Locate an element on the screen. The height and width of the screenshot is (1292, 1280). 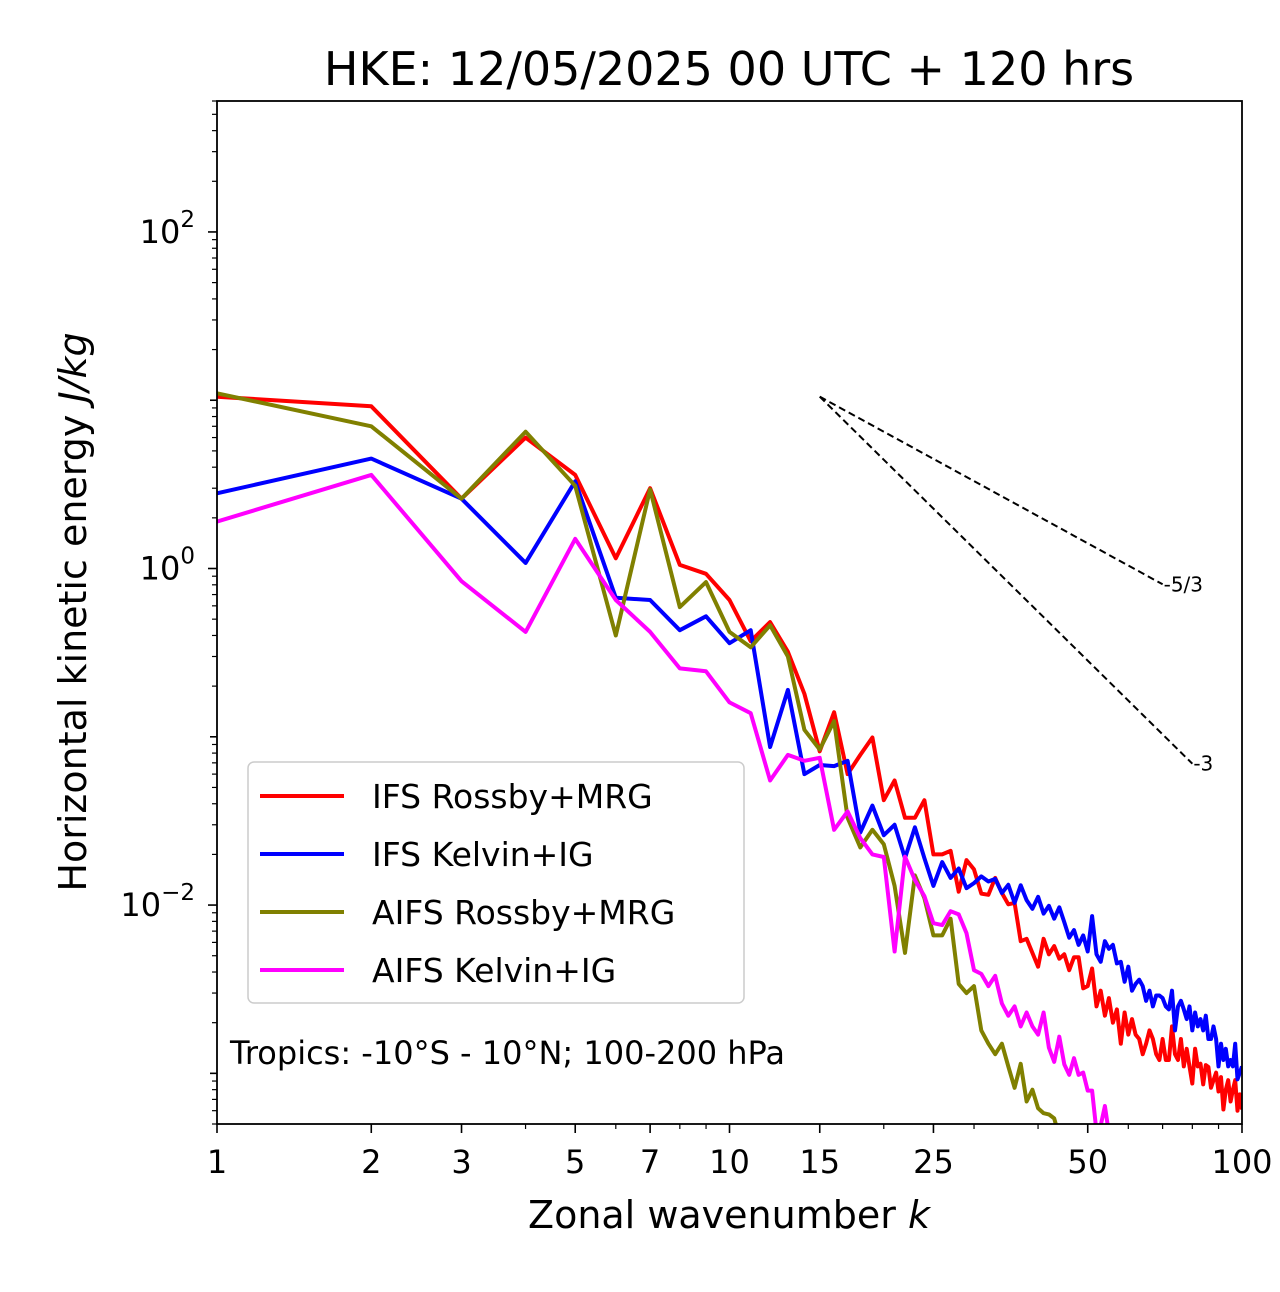
legend-box is located at coordinates (496, 882).